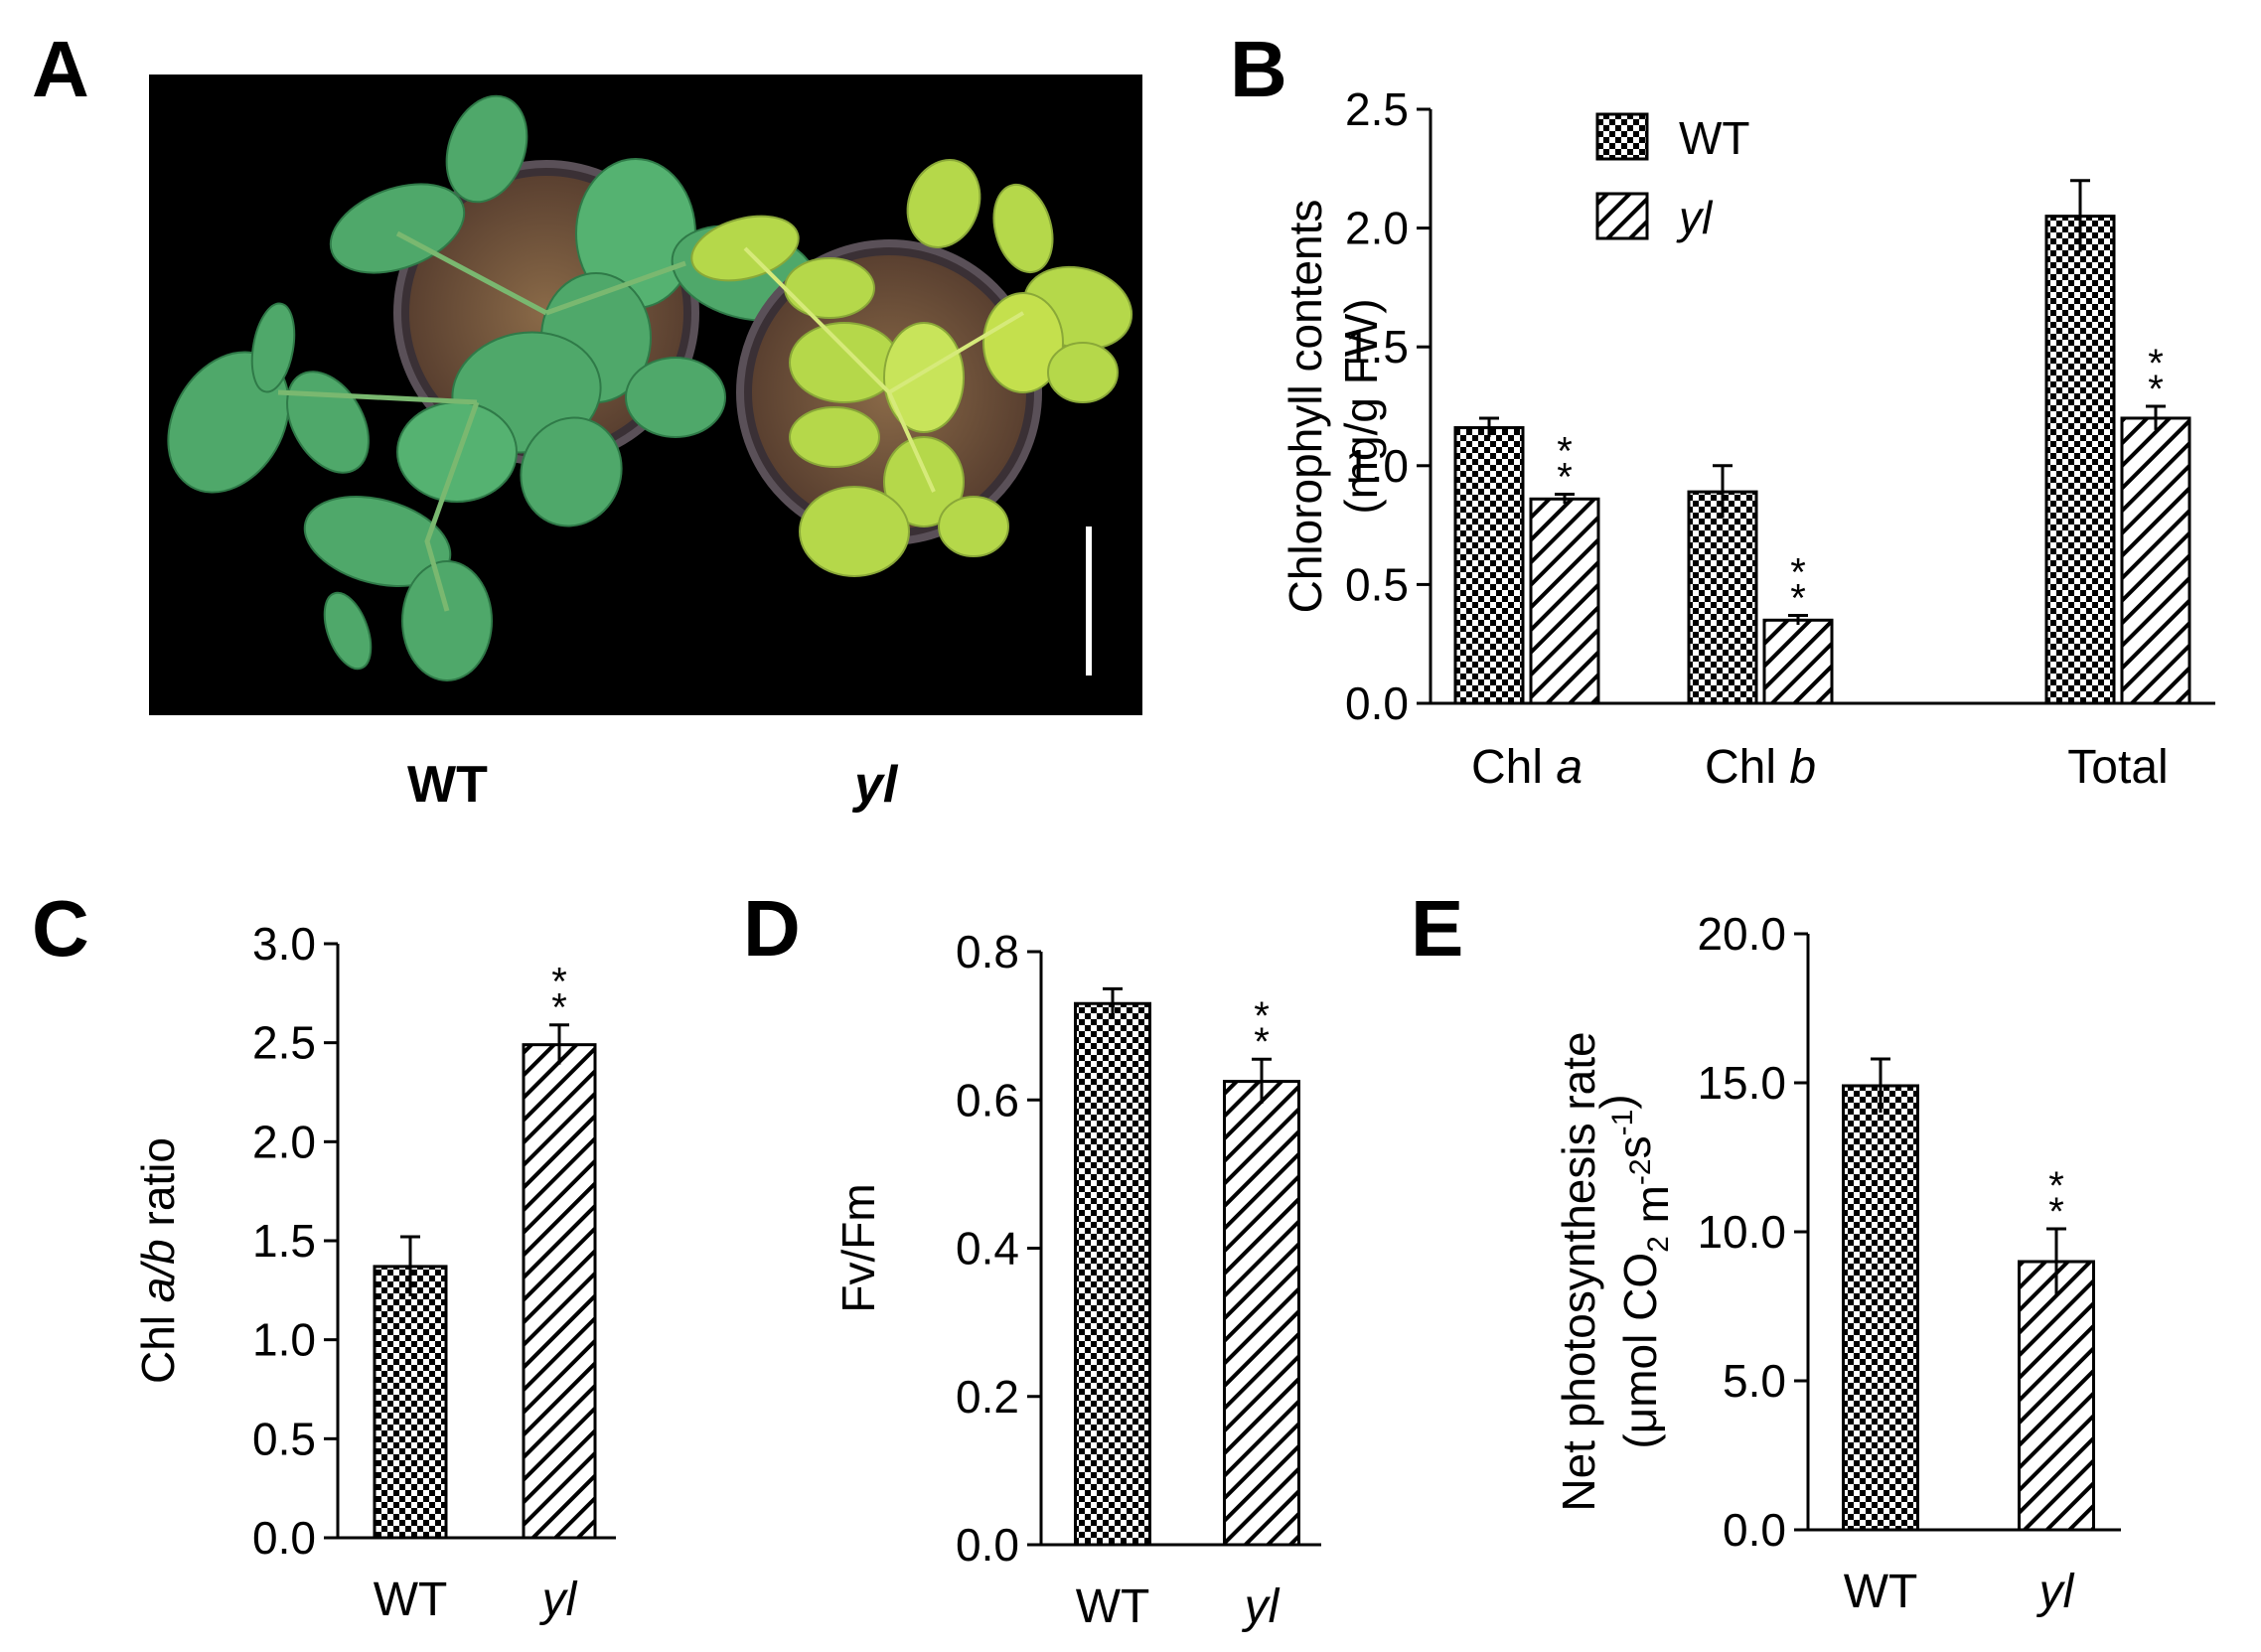  What do you see at coordinates (876, 785) in the screenshot?
I see `photo-label-yl: yl` at bounding box center [876, 785].